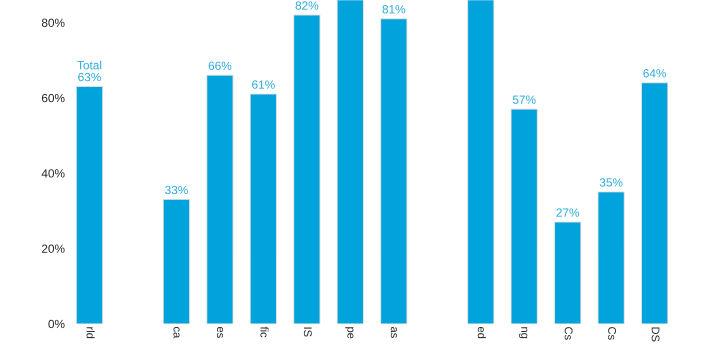 This screenshot has height=350, width=706. I want to click on data-label: 33%, so click(176, 190).